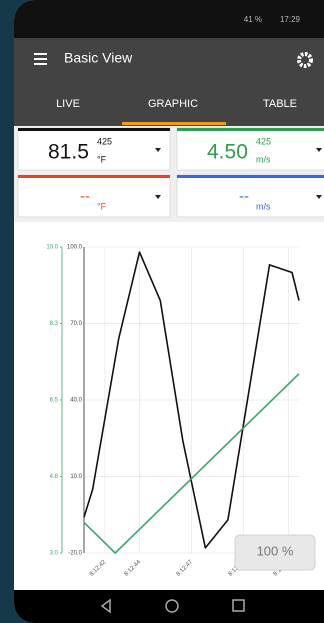  I want to click on settings-button, so click(305, 60).